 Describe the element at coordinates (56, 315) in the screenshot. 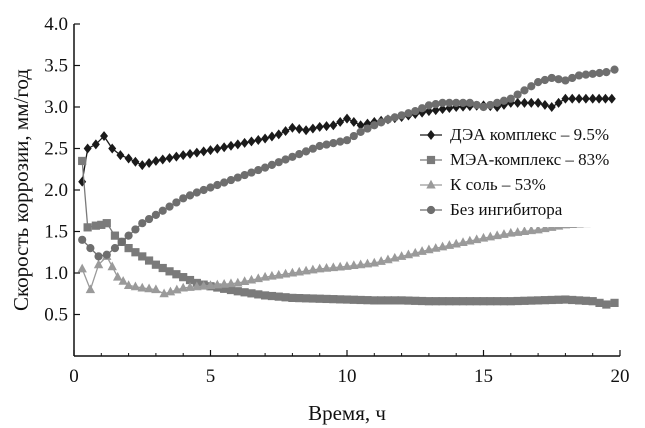

I see `y-tick-label: 0.5` at that location.